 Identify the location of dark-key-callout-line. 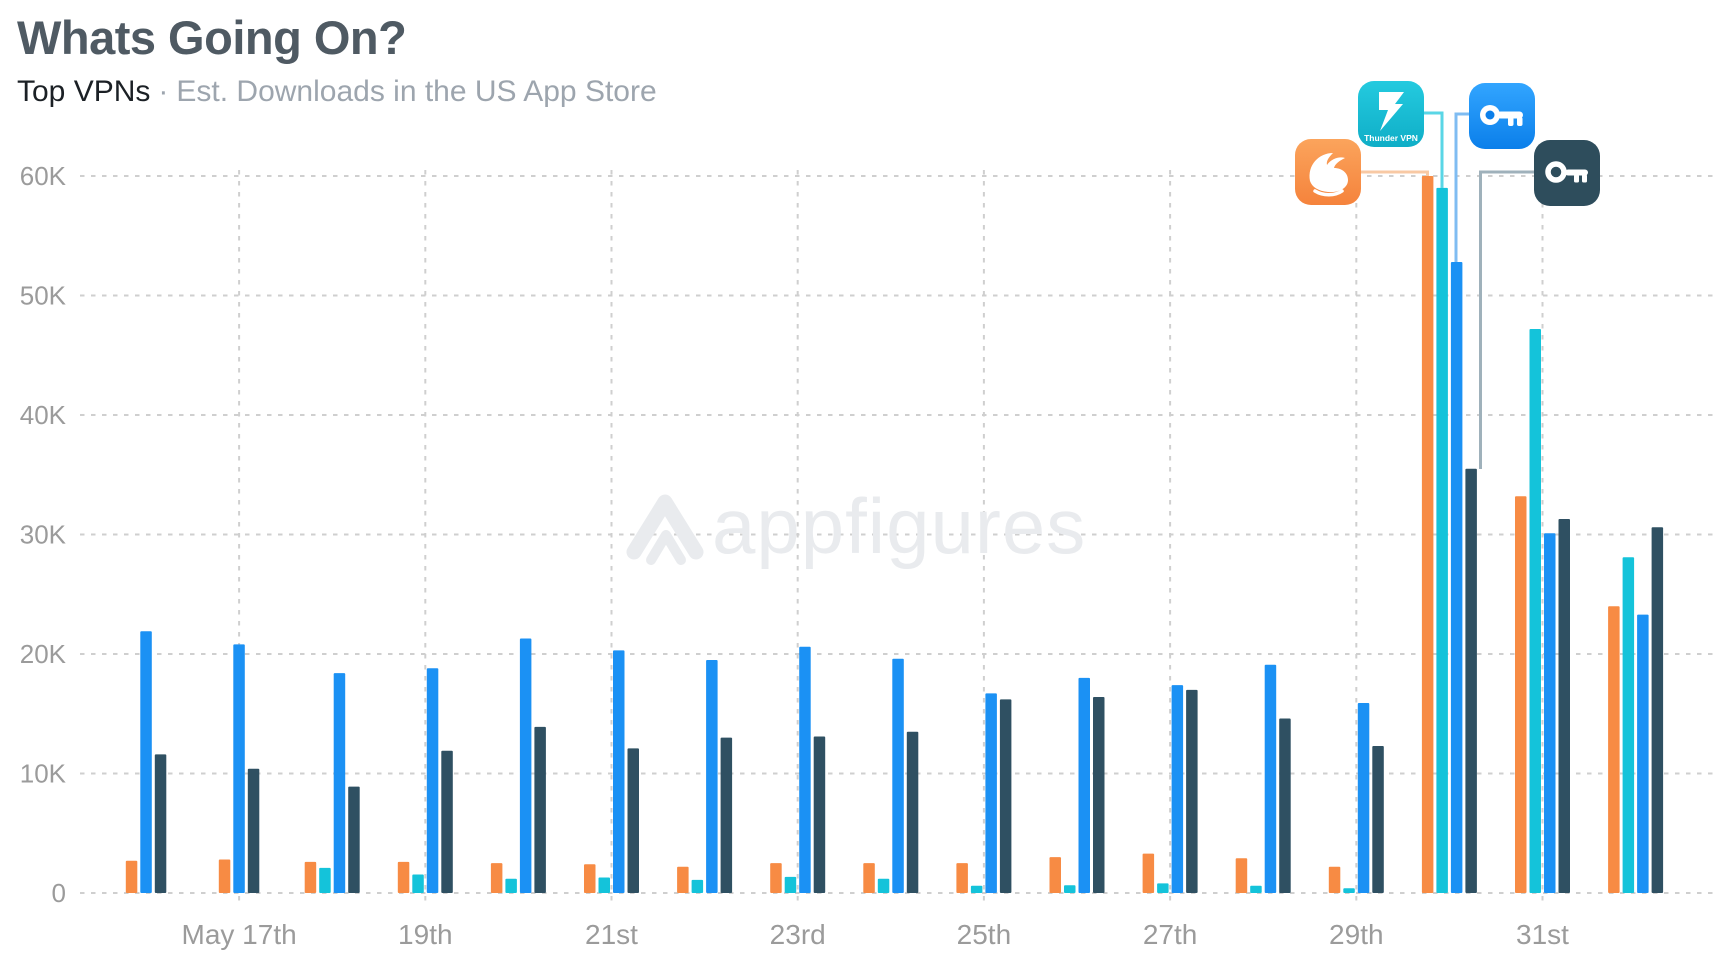
(1507, 319).